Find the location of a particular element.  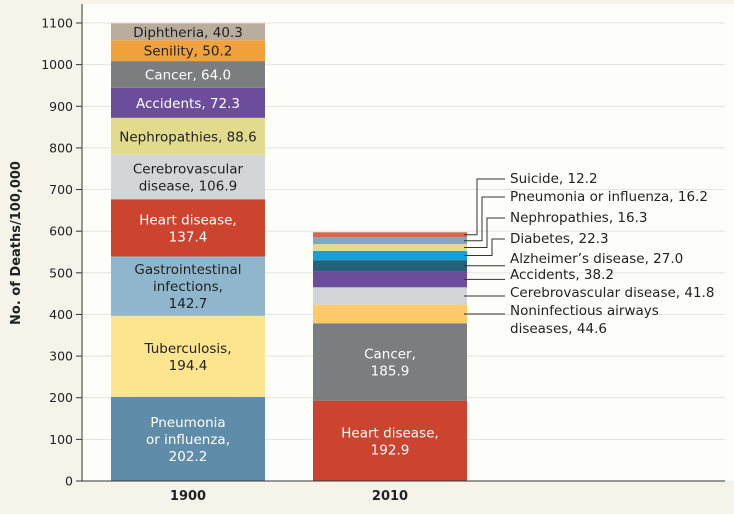

x-tick-label: 1900 is located at coordinates (188, 496).